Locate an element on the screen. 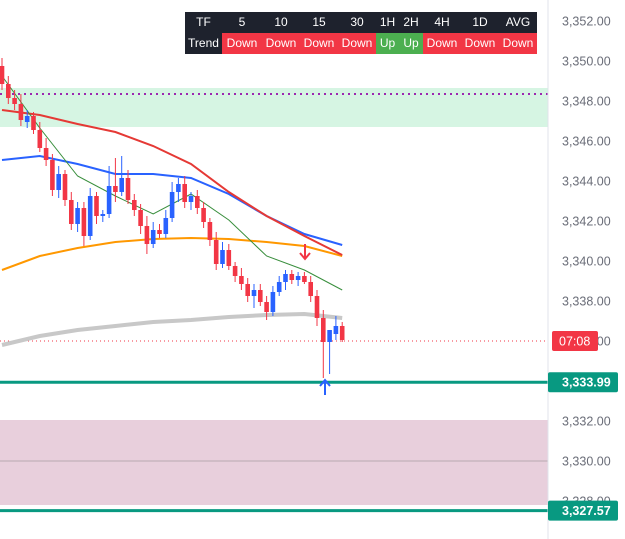 The width and height of the screenshot is (625, 539). y-tick-label: 3,348.00 is located at coordinates (586, 101).